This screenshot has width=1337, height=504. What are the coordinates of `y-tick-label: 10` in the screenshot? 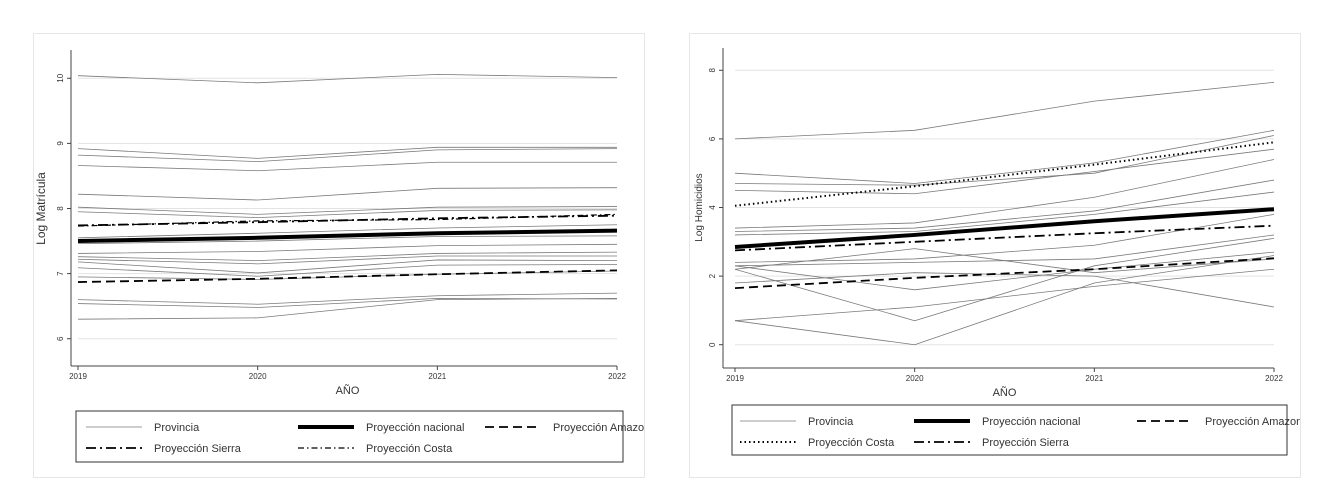 It's located at (60, 77).